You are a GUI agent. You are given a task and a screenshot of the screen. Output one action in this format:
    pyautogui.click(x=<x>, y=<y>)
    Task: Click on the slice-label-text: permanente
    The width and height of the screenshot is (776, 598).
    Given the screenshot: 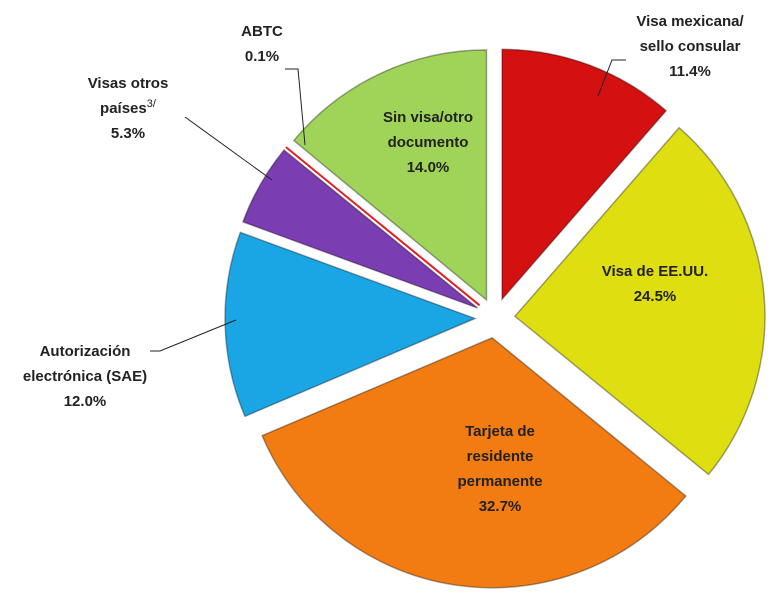 What is the action you would take?
    pyautogui.click(x=499, y=481)
    